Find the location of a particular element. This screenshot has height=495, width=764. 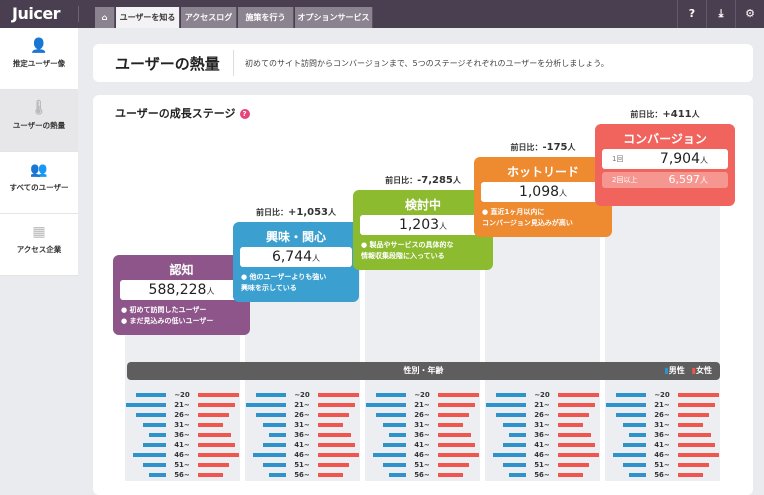

tab-measures: 施策を行う is located at coordinates (266, 17).